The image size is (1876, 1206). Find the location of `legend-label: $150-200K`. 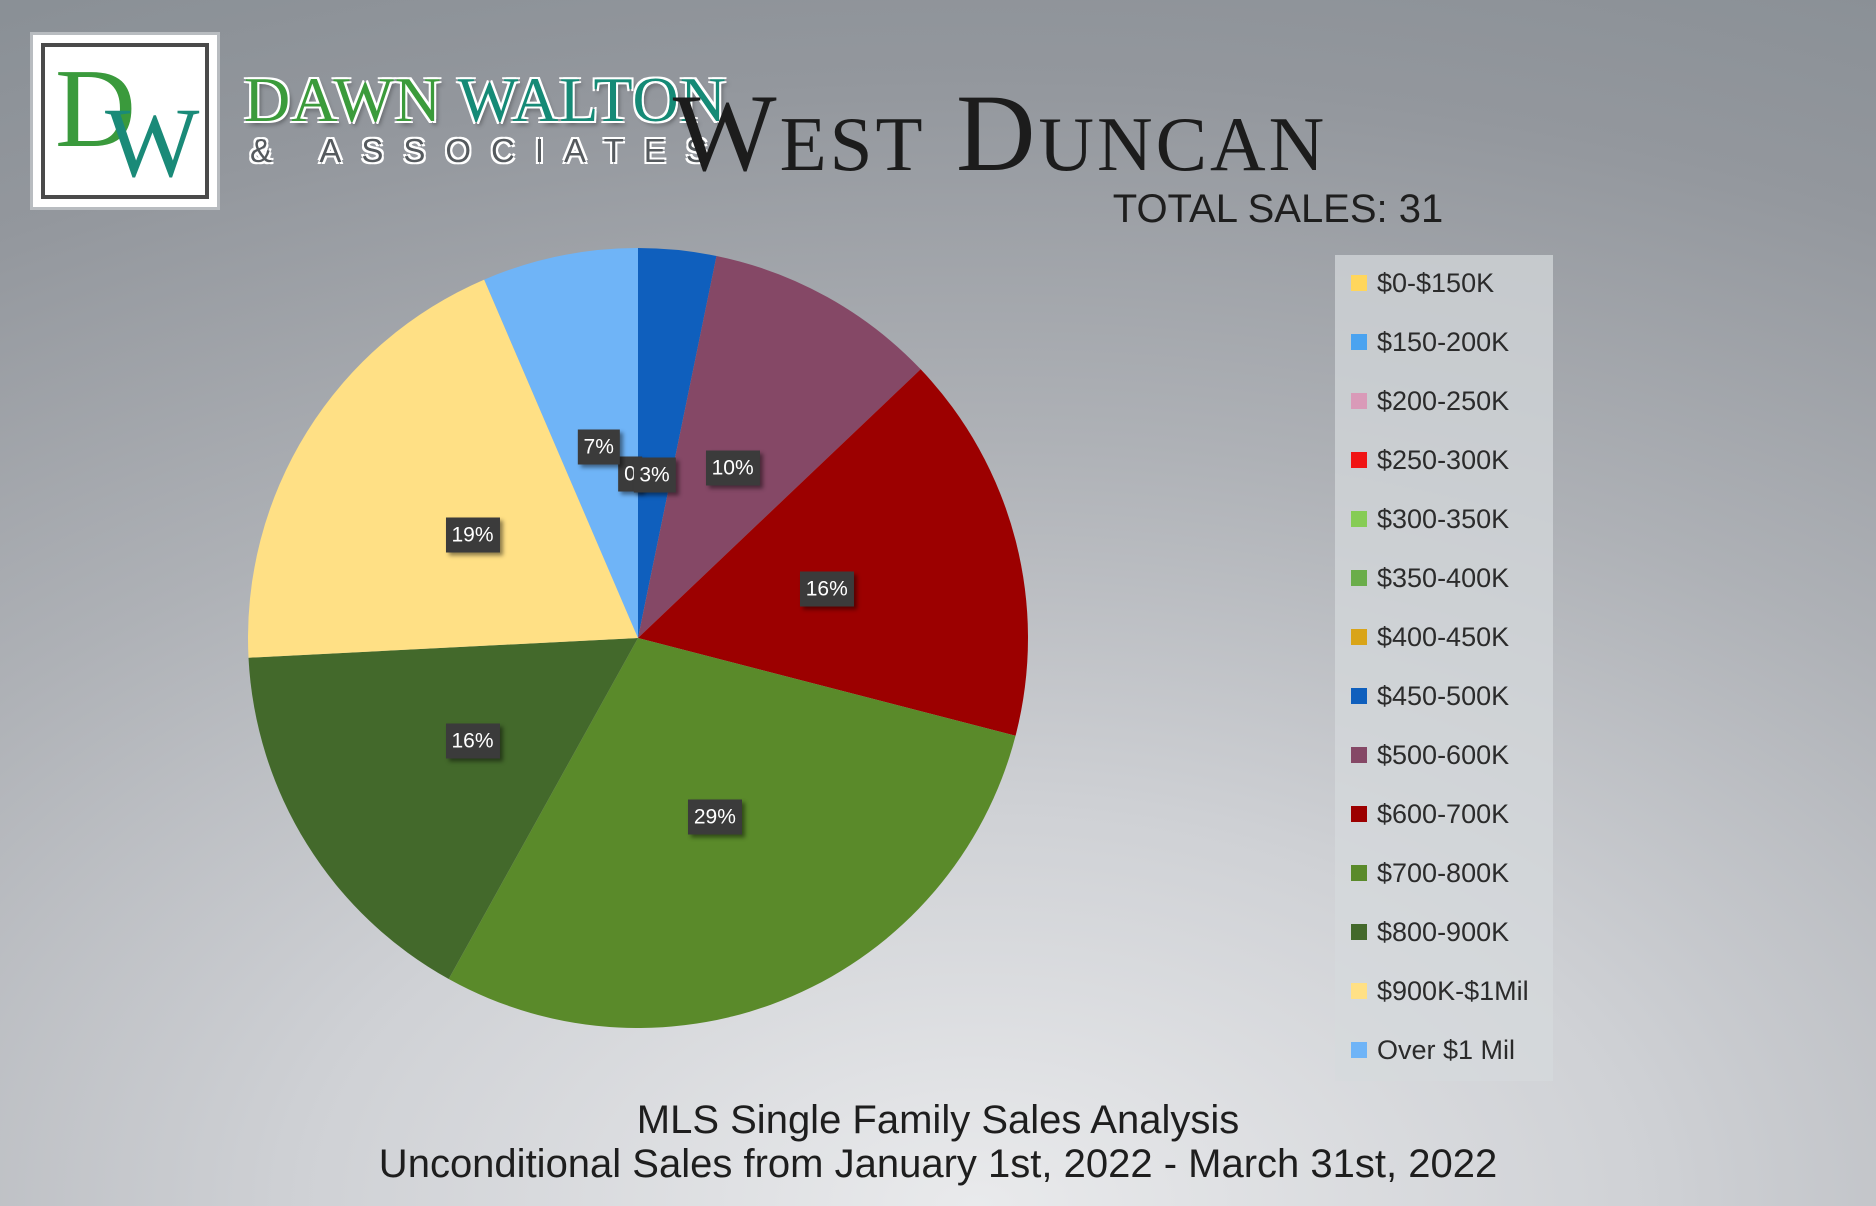

legend-label: $150-200K is located at coordinates (1443, 341).